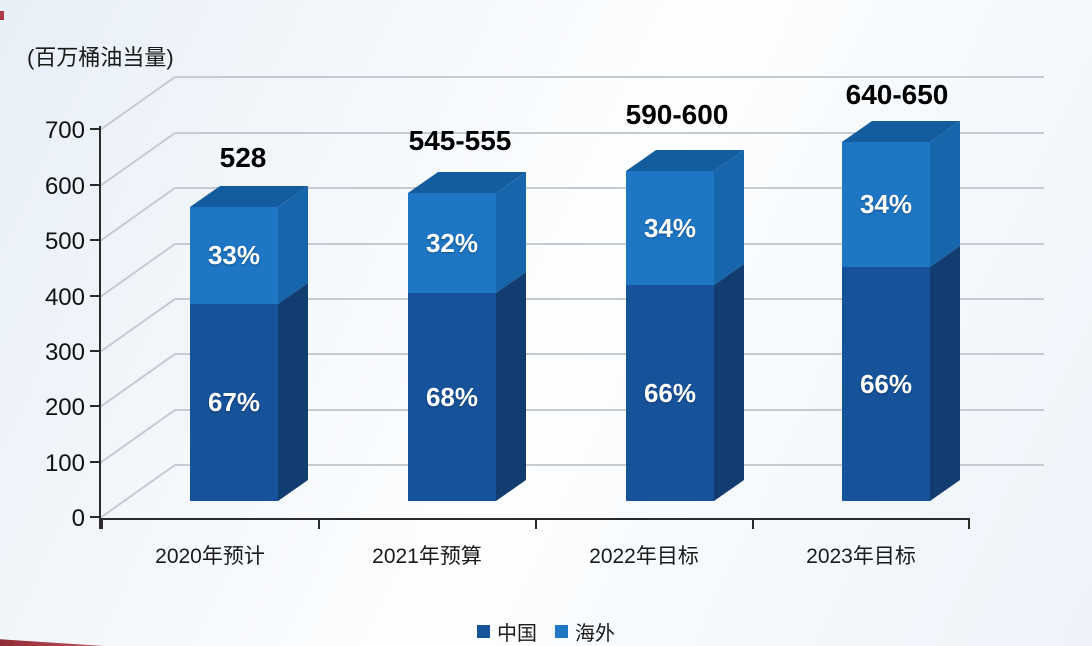  I want to click on bar-2021-china-pct: 68%, so click(452, 396).